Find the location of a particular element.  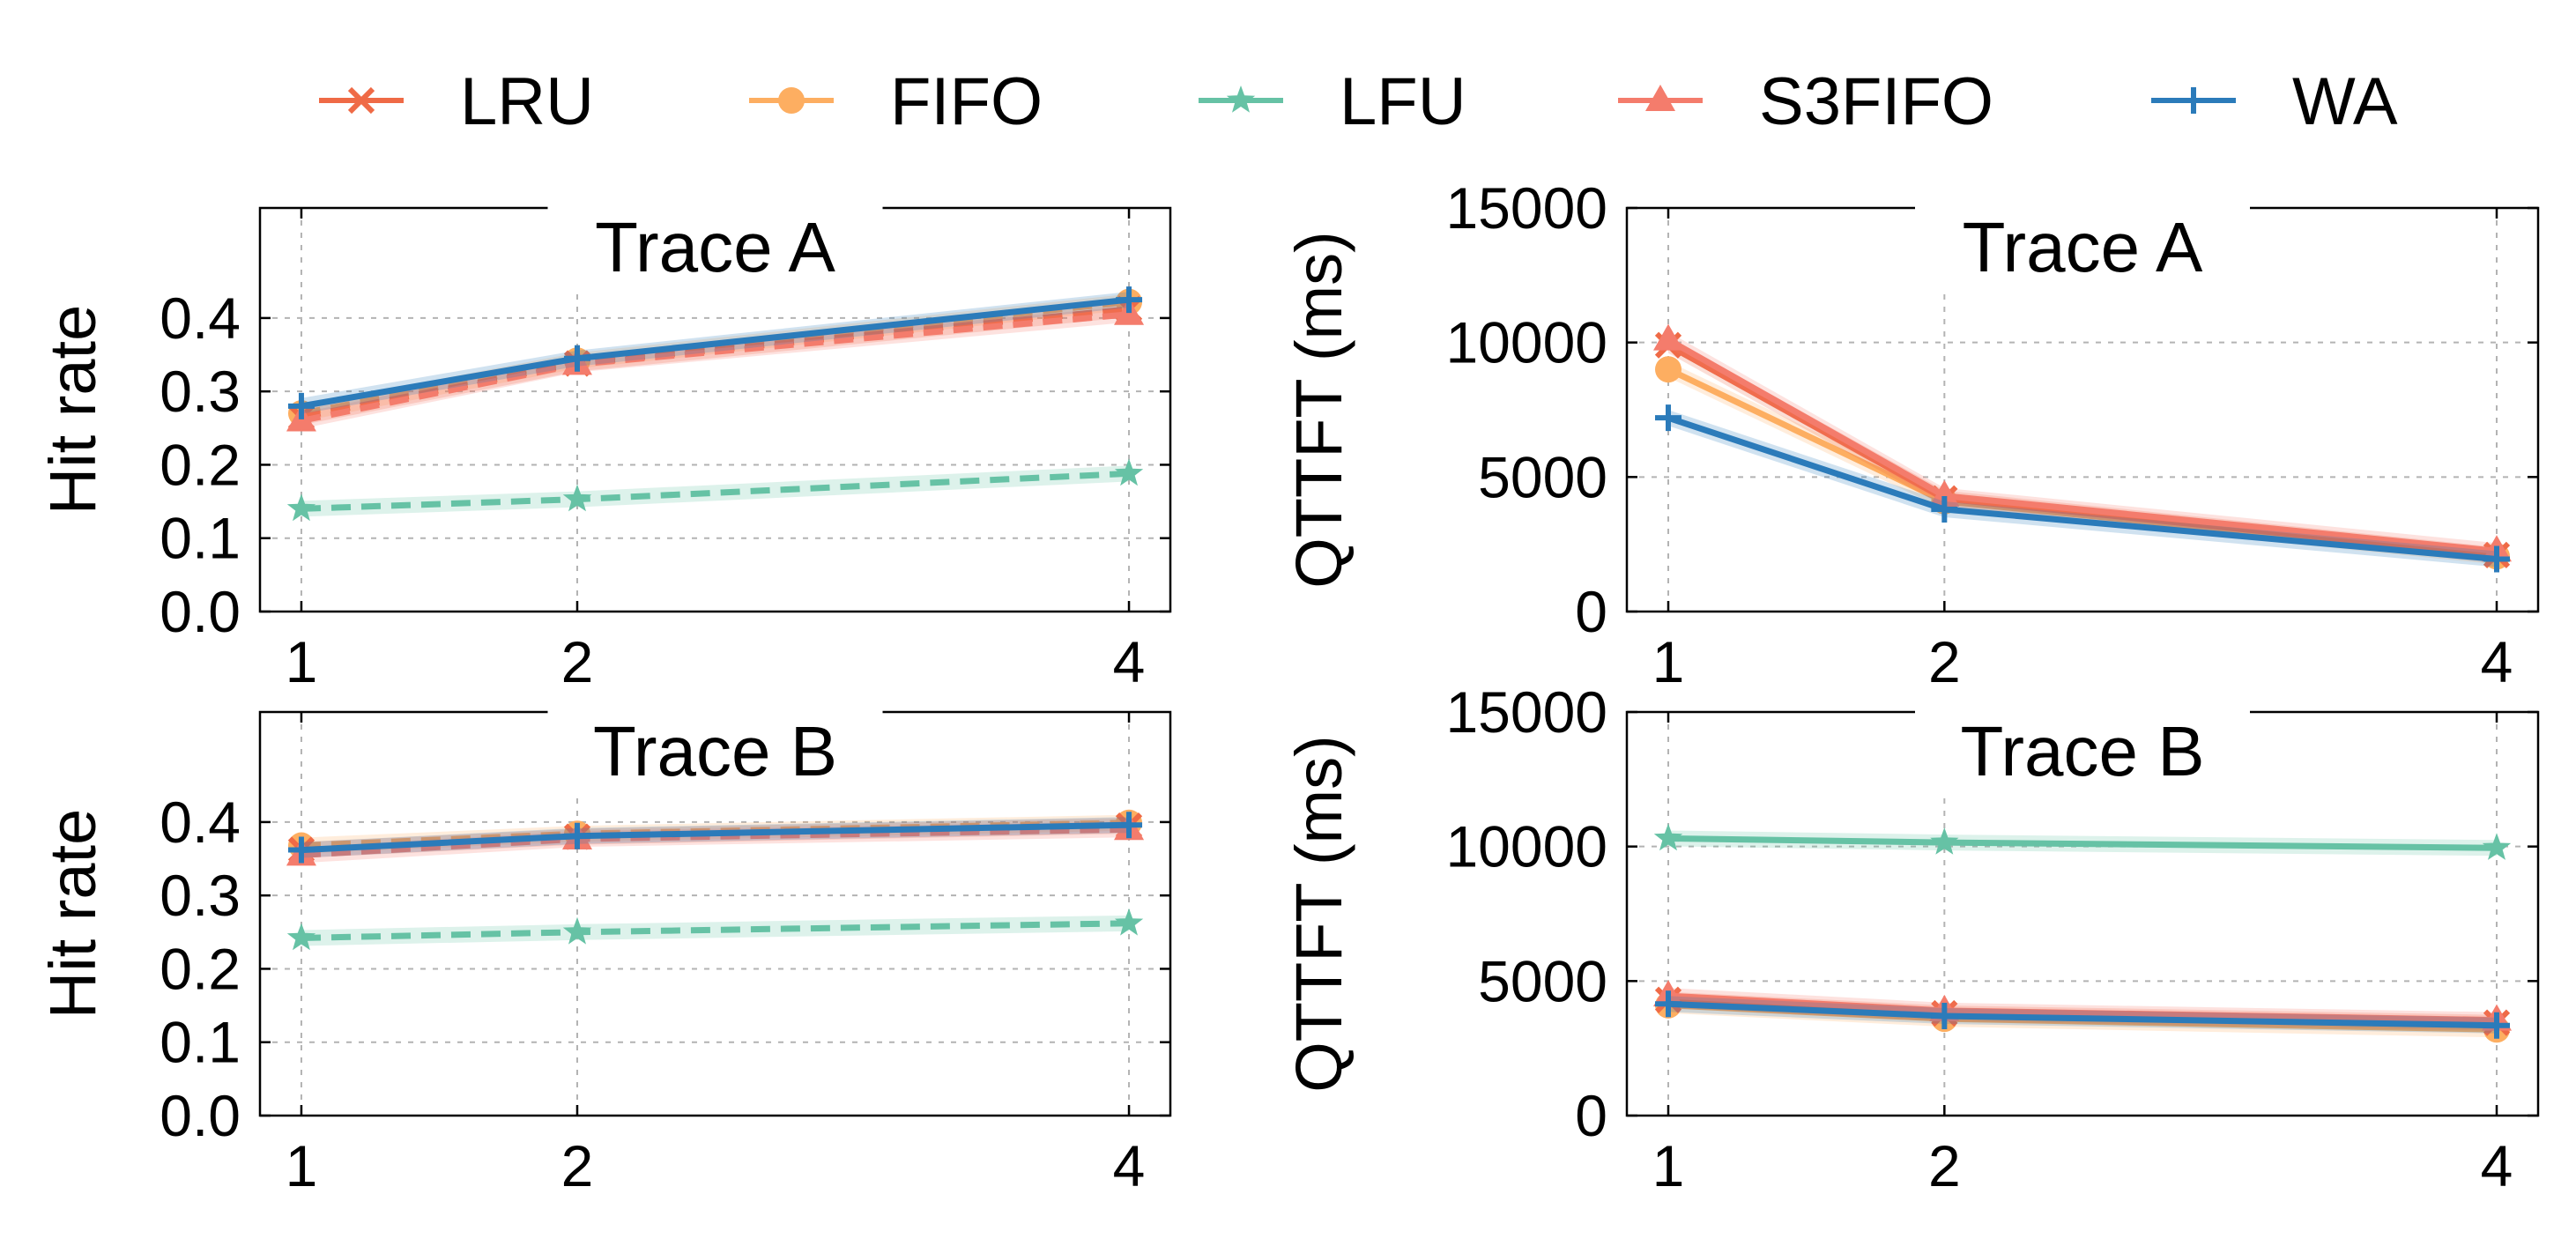

legend-item-lru: LRU is located at coordinates (456, 102).